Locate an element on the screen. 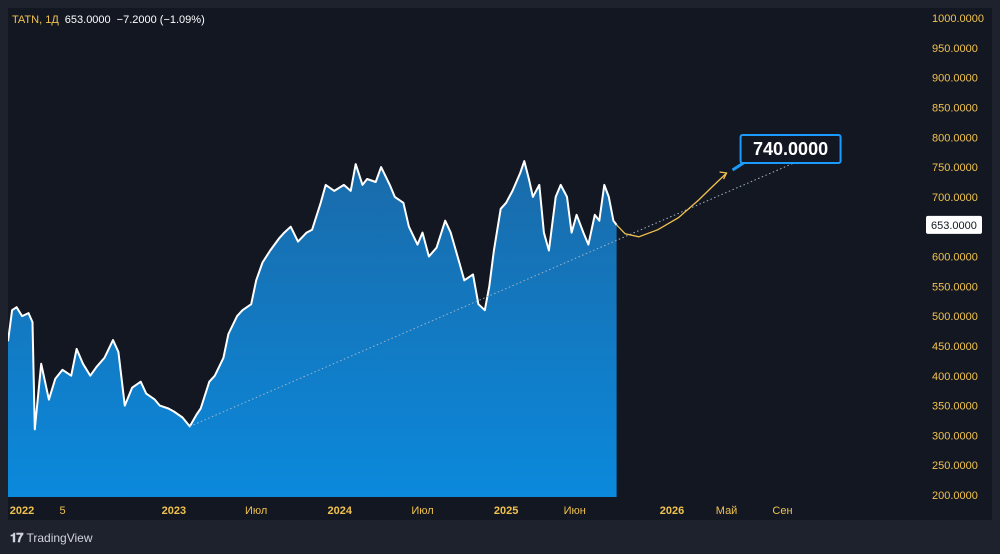 This screenshot has width=1000, height=554. symbol-name: TATN, 1Д is located at coordinates (35, 20).